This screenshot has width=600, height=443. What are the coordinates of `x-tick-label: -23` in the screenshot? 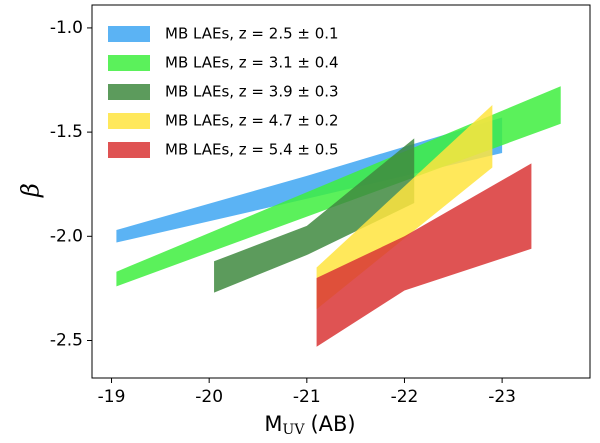 It's located at (502, 397).